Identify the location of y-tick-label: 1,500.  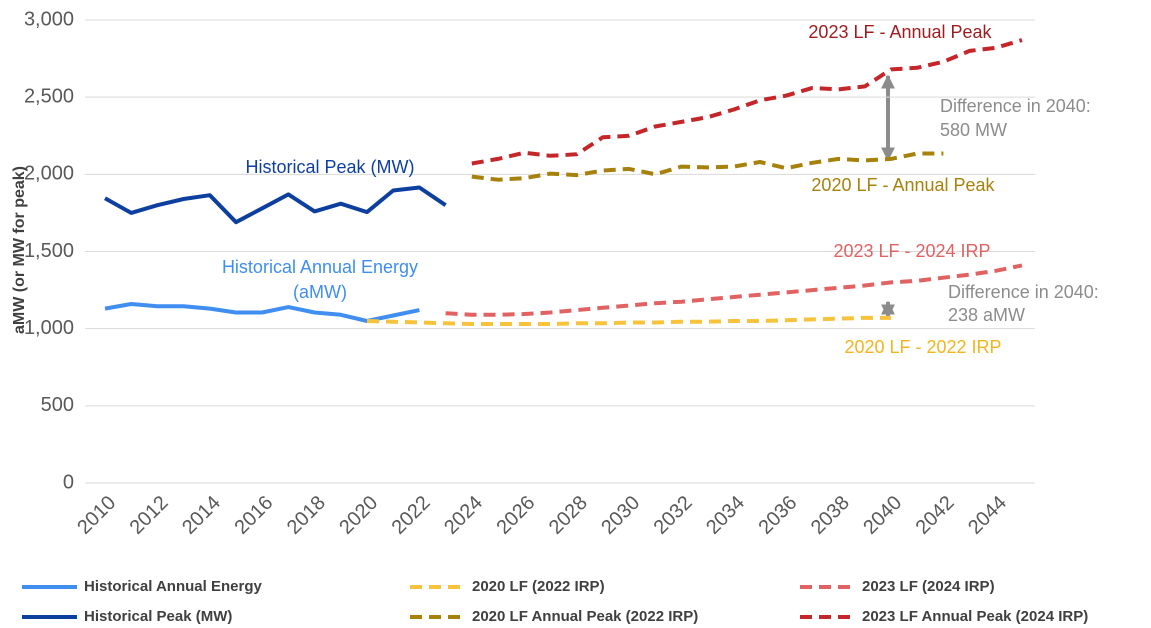
(49, 251).